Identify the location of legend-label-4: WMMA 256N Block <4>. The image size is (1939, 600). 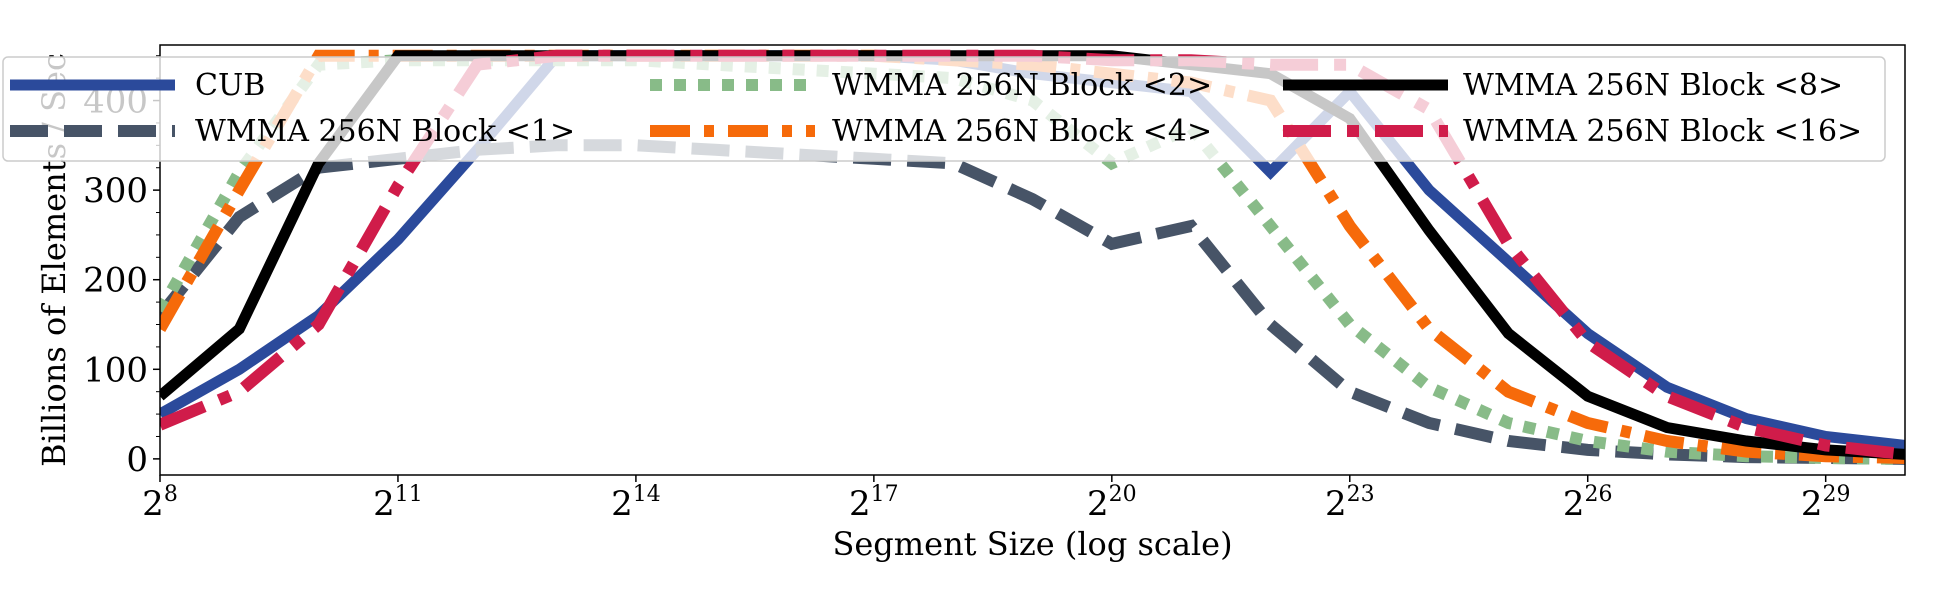
(1022, 131).